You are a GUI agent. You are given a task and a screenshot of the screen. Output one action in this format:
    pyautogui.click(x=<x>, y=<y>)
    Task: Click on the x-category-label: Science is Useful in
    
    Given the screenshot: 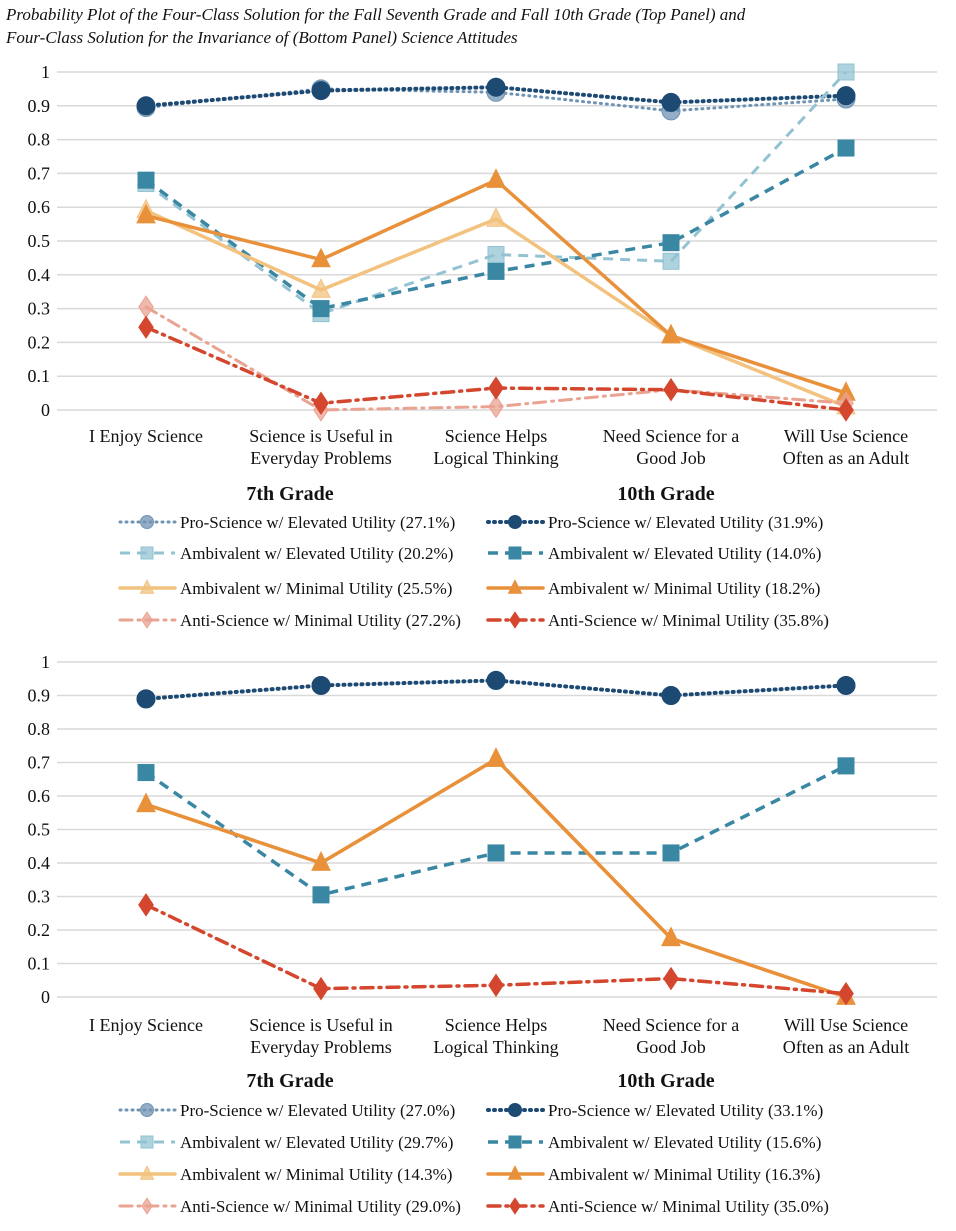 What is the action you would take?
    pyautogui.click(x=320, y=436)
    